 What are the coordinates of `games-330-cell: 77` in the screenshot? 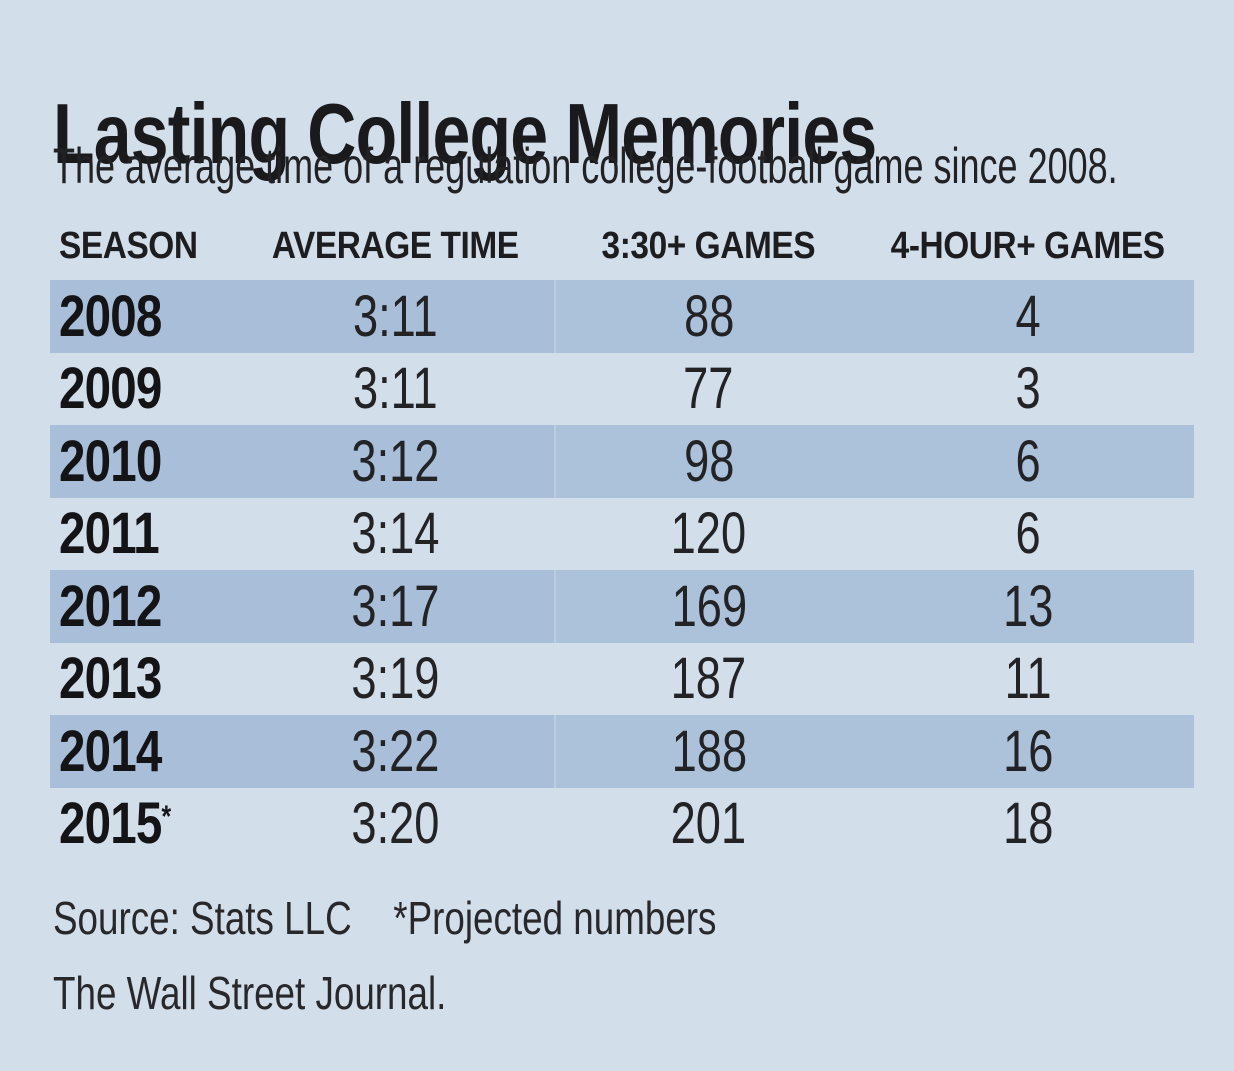 It's located at (708, 388).